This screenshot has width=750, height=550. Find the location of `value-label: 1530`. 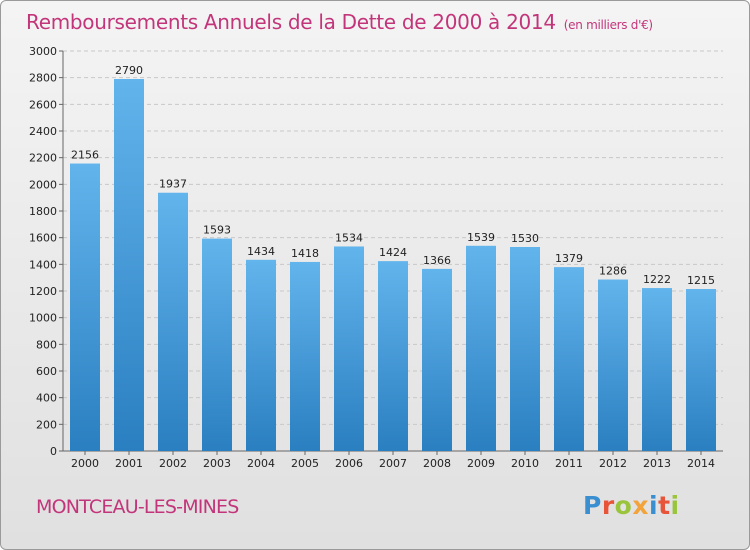

value-label: 1530 is located at coordinates (525, 238).